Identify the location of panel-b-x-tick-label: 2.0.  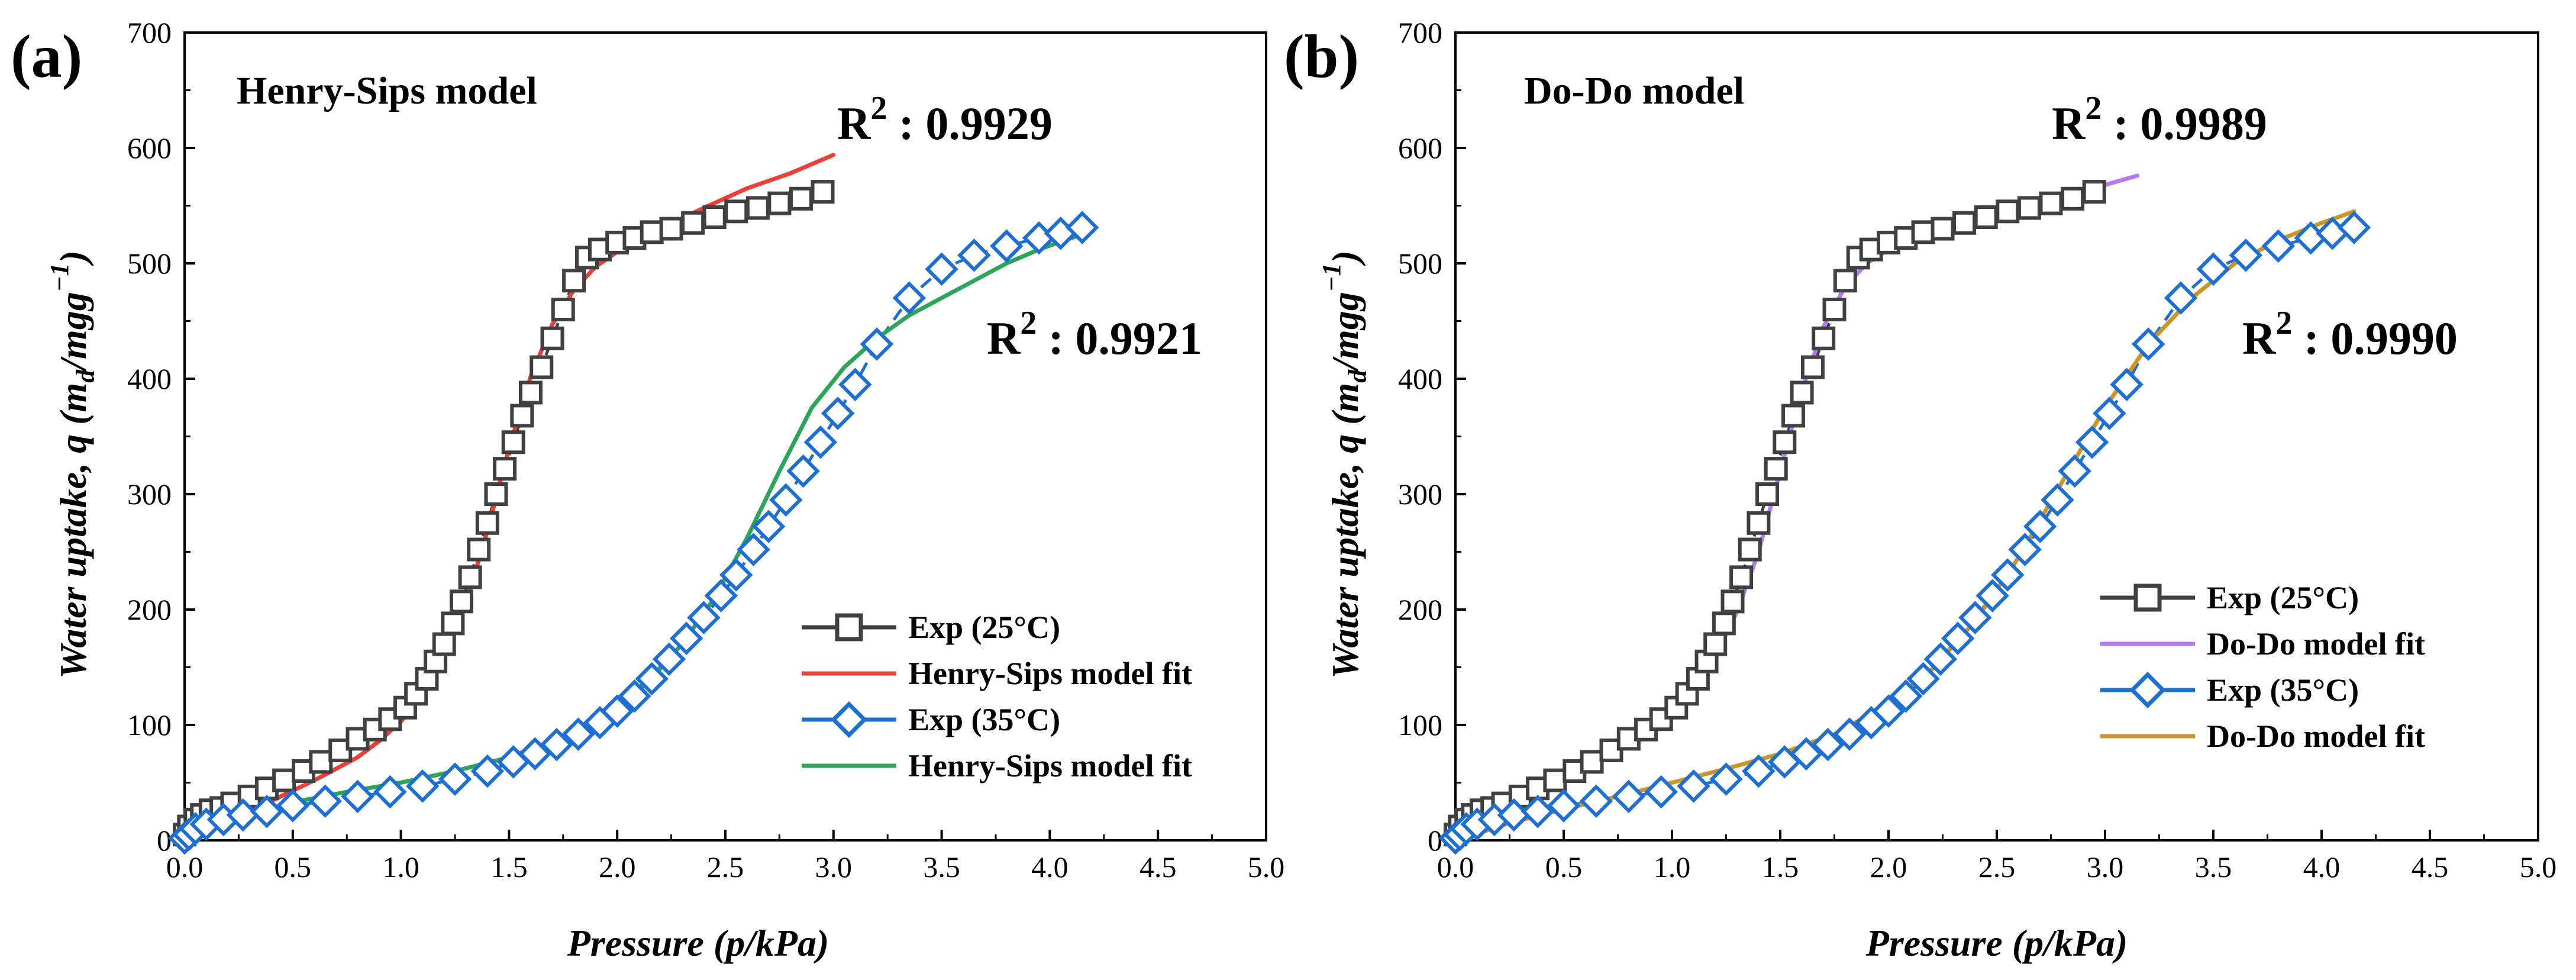
(1888, 867).